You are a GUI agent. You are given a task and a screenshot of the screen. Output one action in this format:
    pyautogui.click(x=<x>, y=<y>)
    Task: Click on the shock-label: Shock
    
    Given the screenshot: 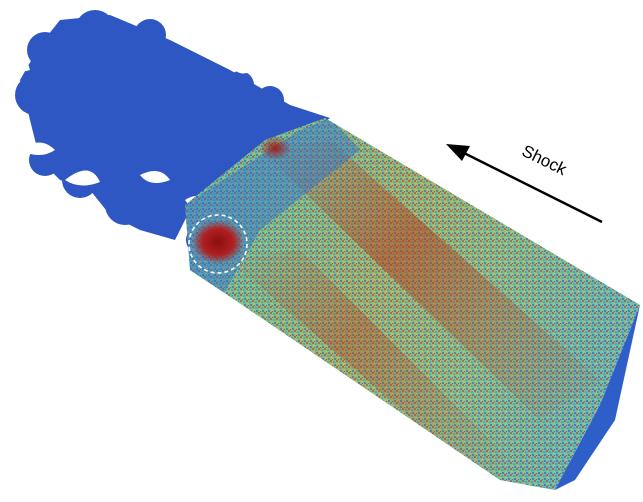 What is the action you would take?
    pyautogui.click(x=544, y=160)
    